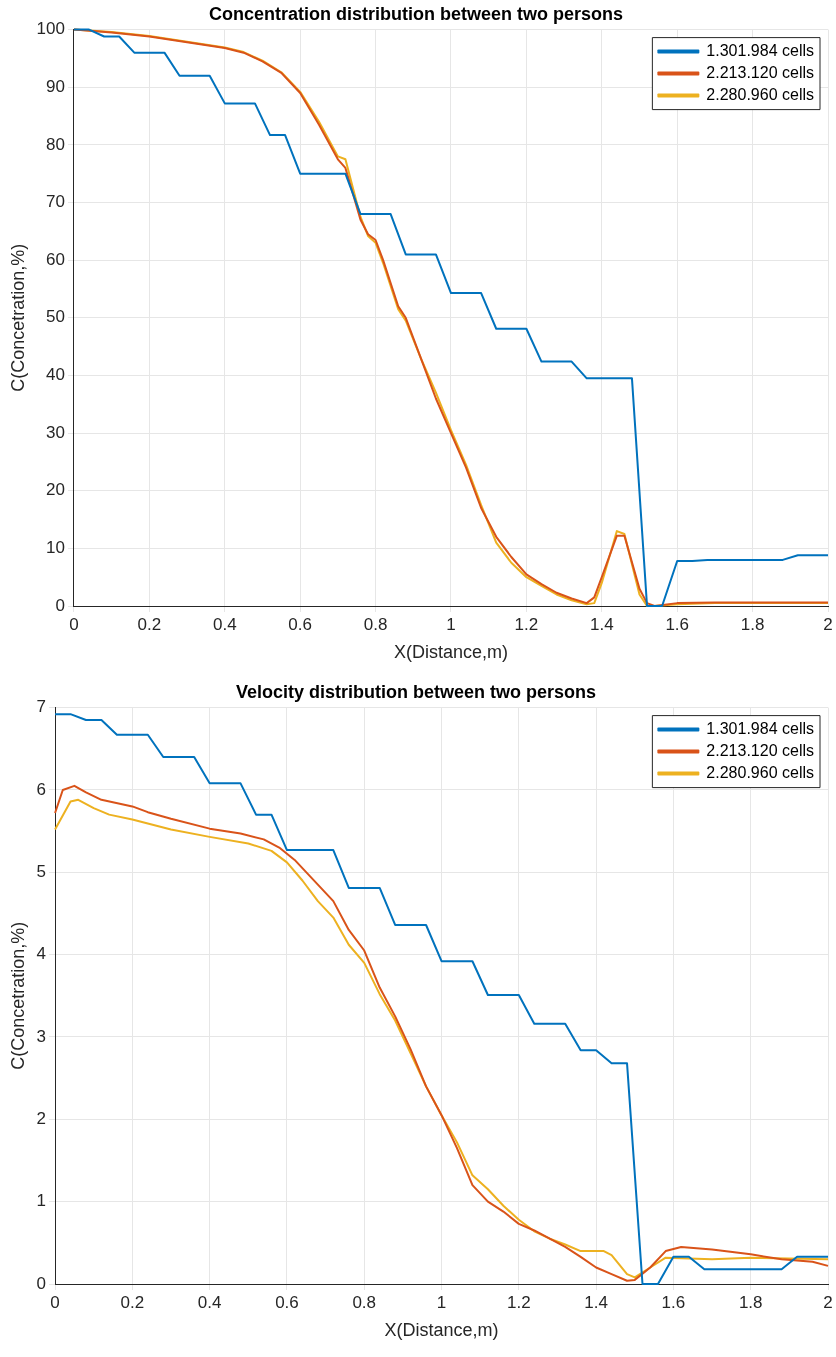  What do you see at coordinates (50, 29) in the screenshot?
I see `y-tick-label: 100` at bounding box center [50, 29].